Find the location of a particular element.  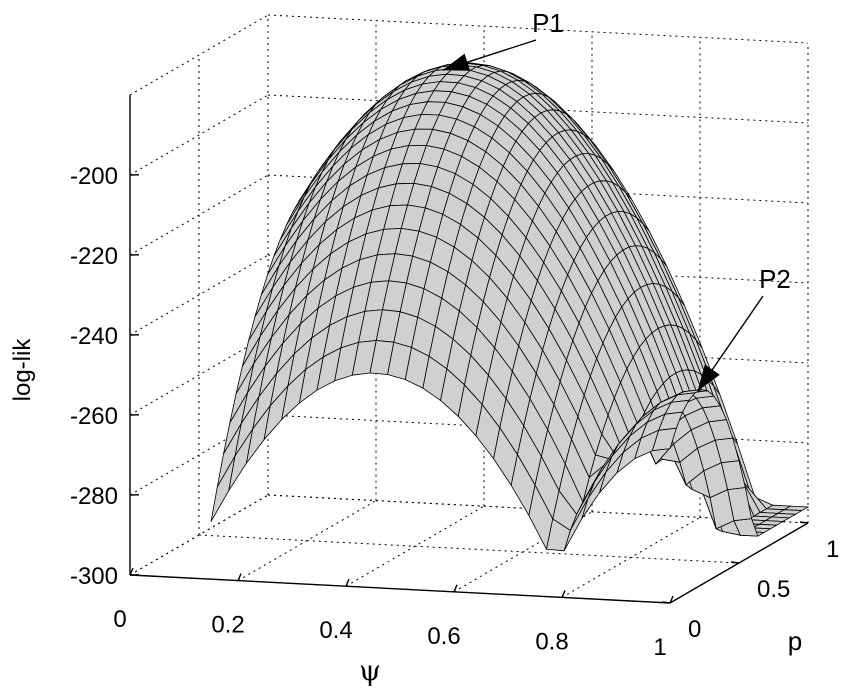

x-tick-label: 0 is located at coordinates (119, 619).